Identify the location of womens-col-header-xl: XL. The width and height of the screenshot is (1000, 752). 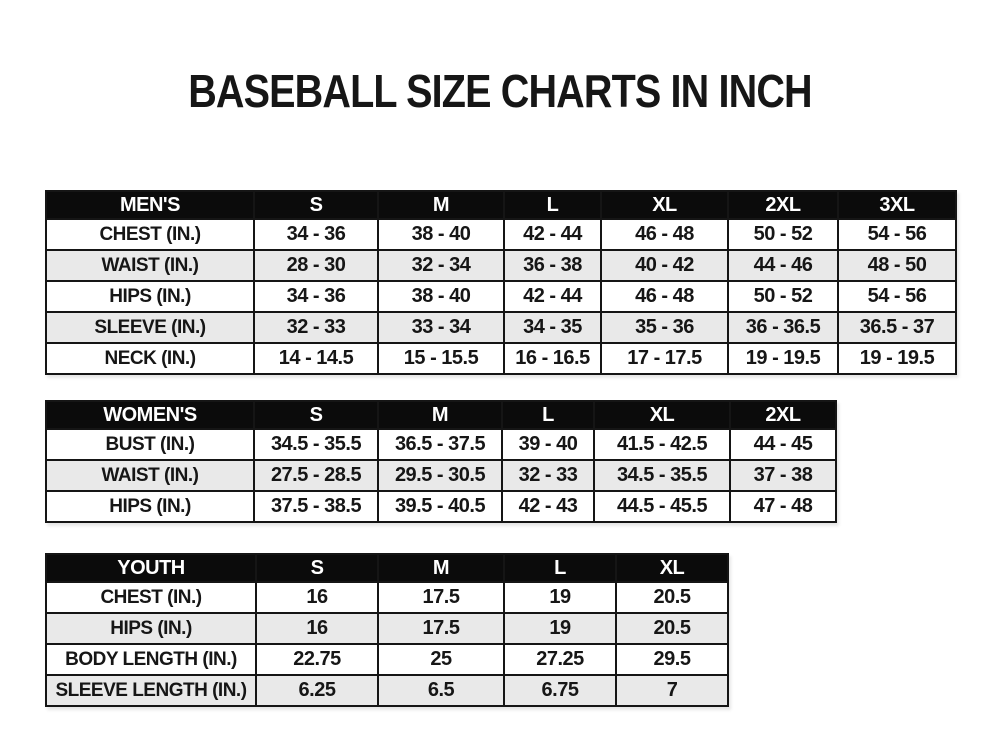
(662, 415).